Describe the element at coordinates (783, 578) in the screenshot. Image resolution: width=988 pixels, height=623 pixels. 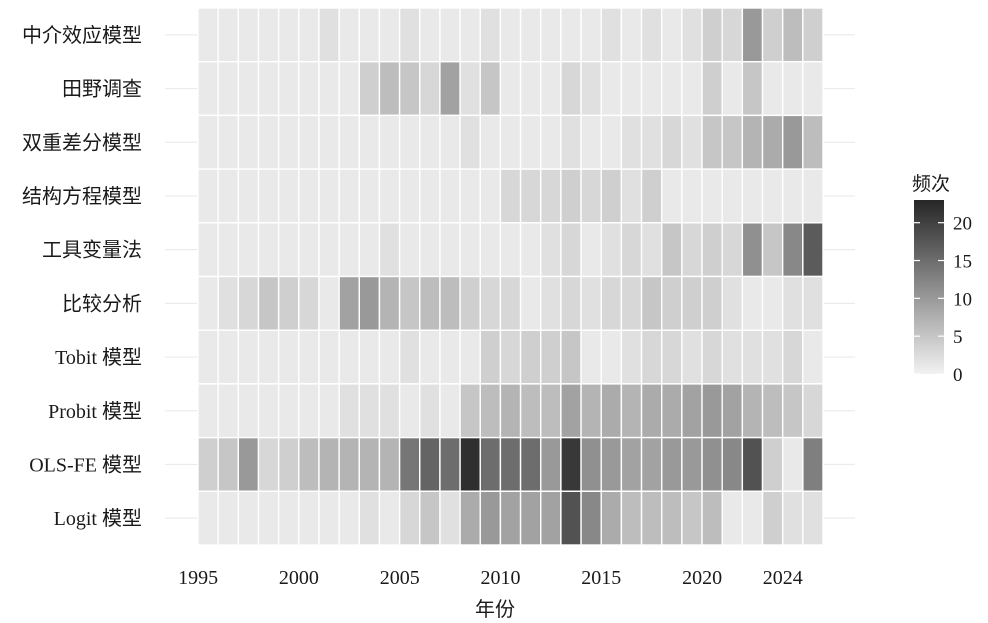
I see `x-tick-label: 2024` at that location.